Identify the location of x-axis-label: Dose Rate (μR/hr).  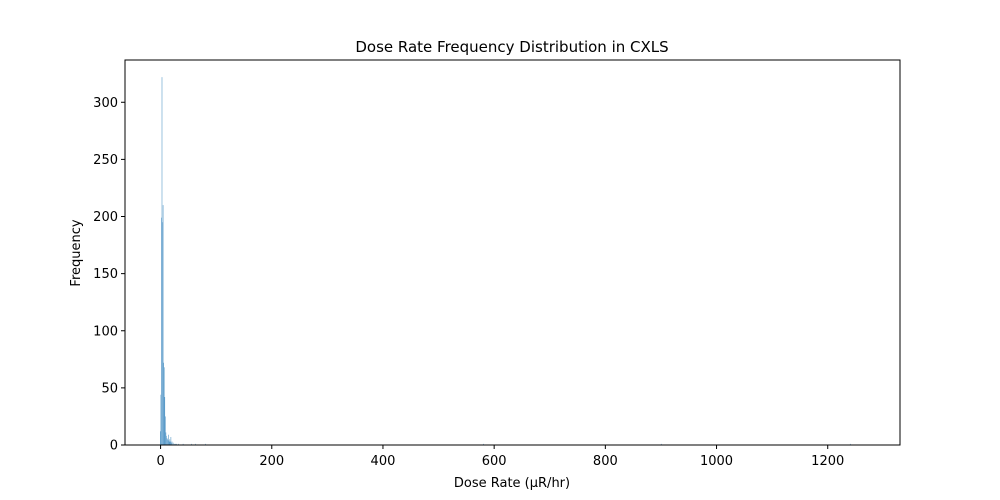
(512, 483).